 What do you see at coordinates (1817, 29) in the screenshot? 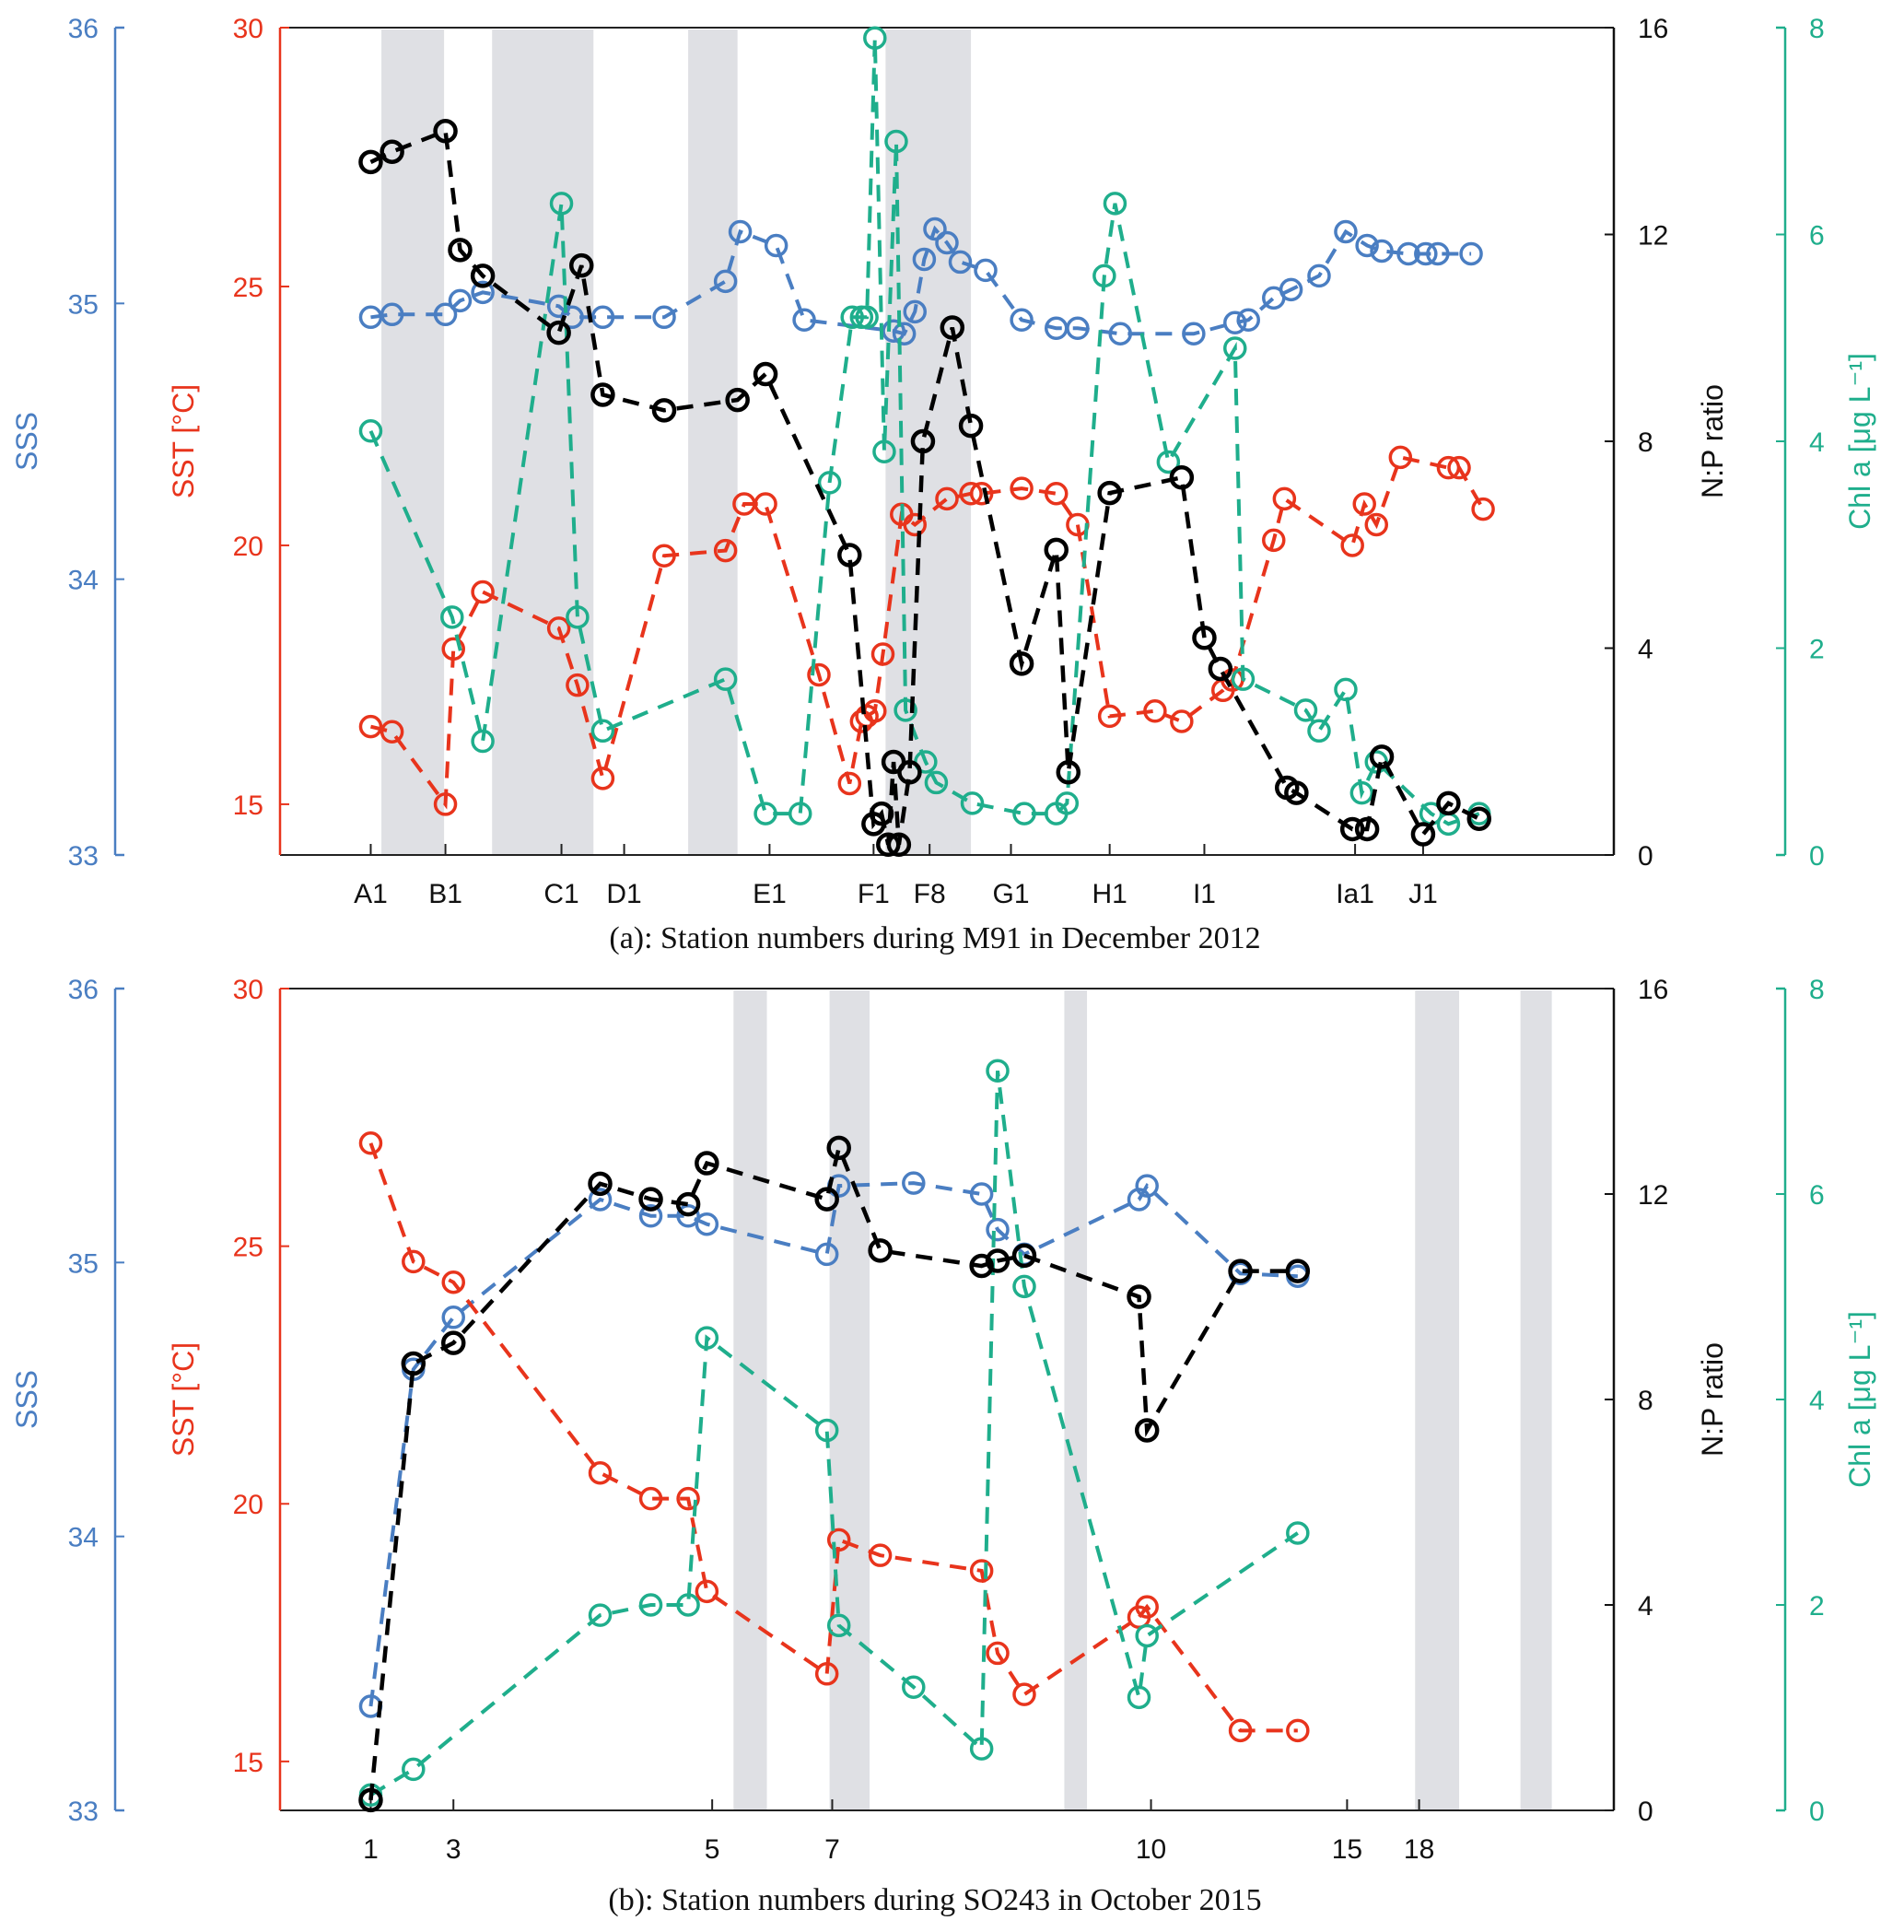
I see `chl-tick-label: 8` at bounding box center [1817, 29].